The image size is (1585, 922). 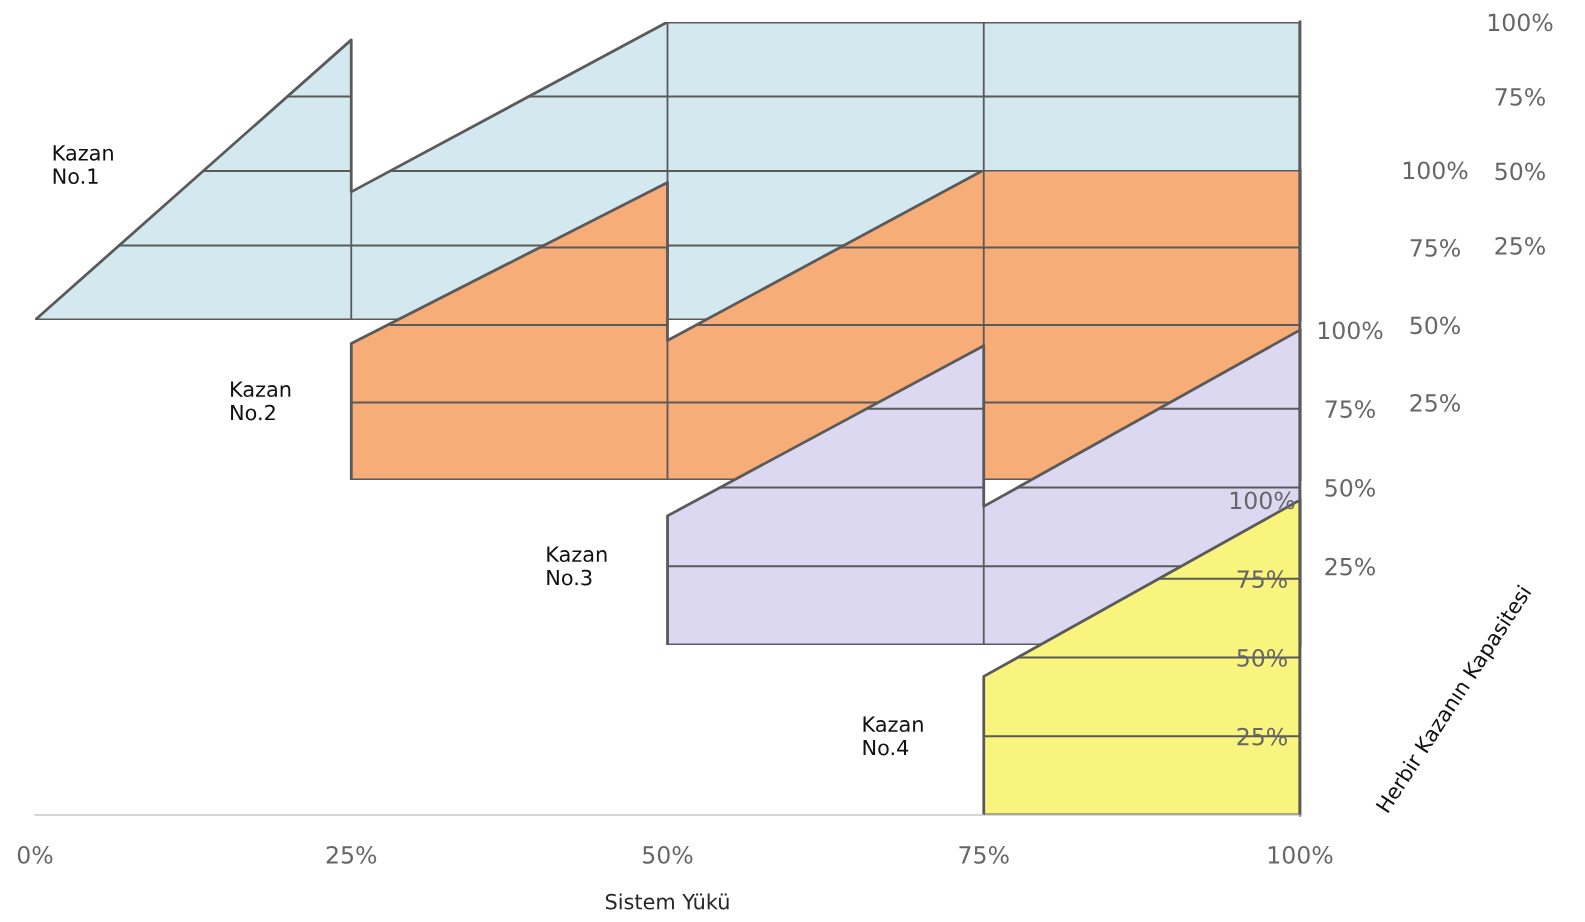 What do you see at coordinates (35, 854) in the screenshot?
I see `x-tick-label: 0%` at bounding box center [35, 854].